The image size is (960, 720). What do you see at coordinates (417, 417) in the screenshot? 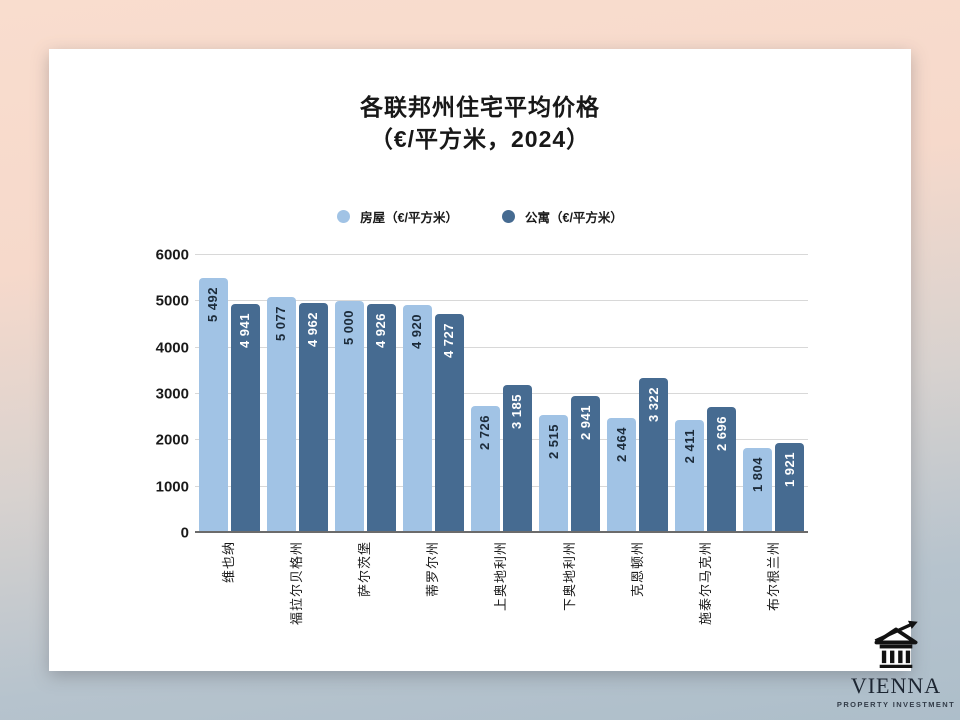
I see `bar-house: 4 920` at bounding box center [417, 417].